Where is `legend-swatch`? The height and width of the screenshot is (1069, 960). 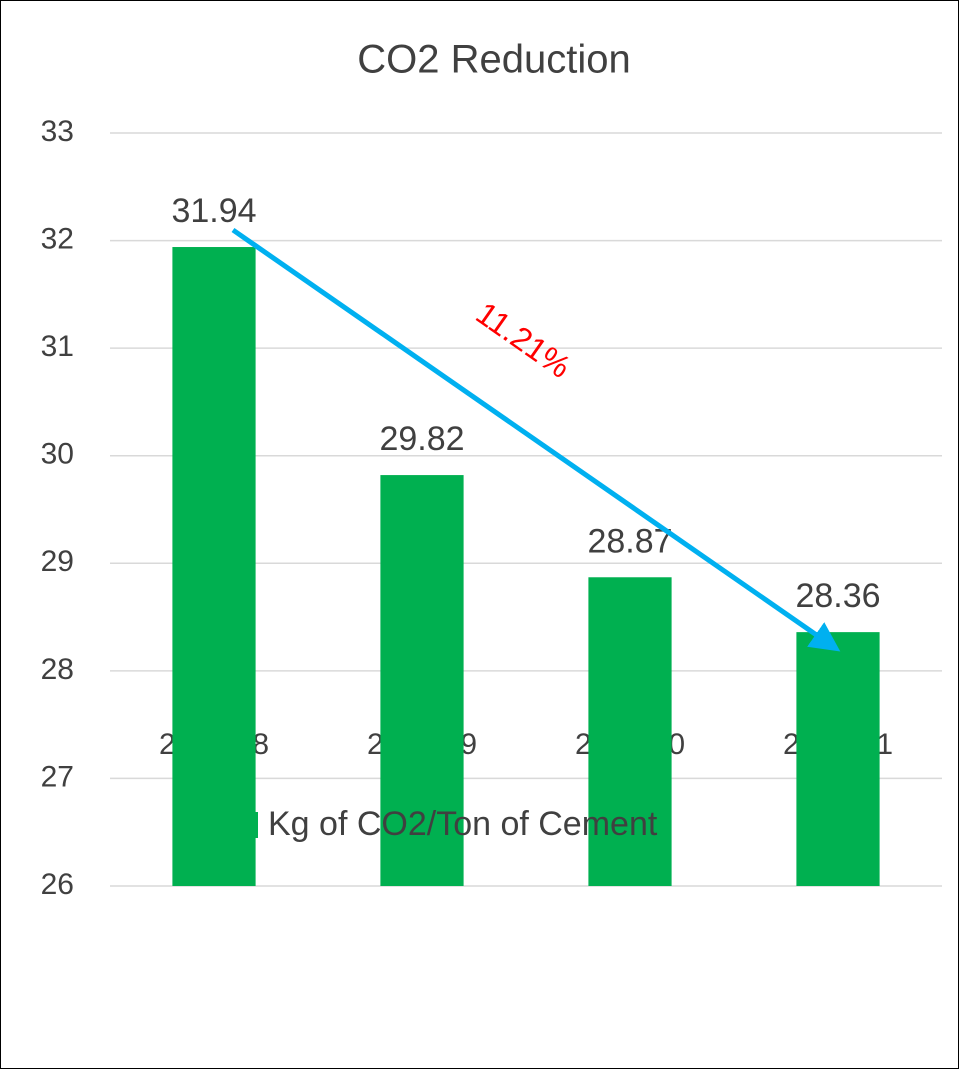
legend-swatch is located at coordinates (245, 825).